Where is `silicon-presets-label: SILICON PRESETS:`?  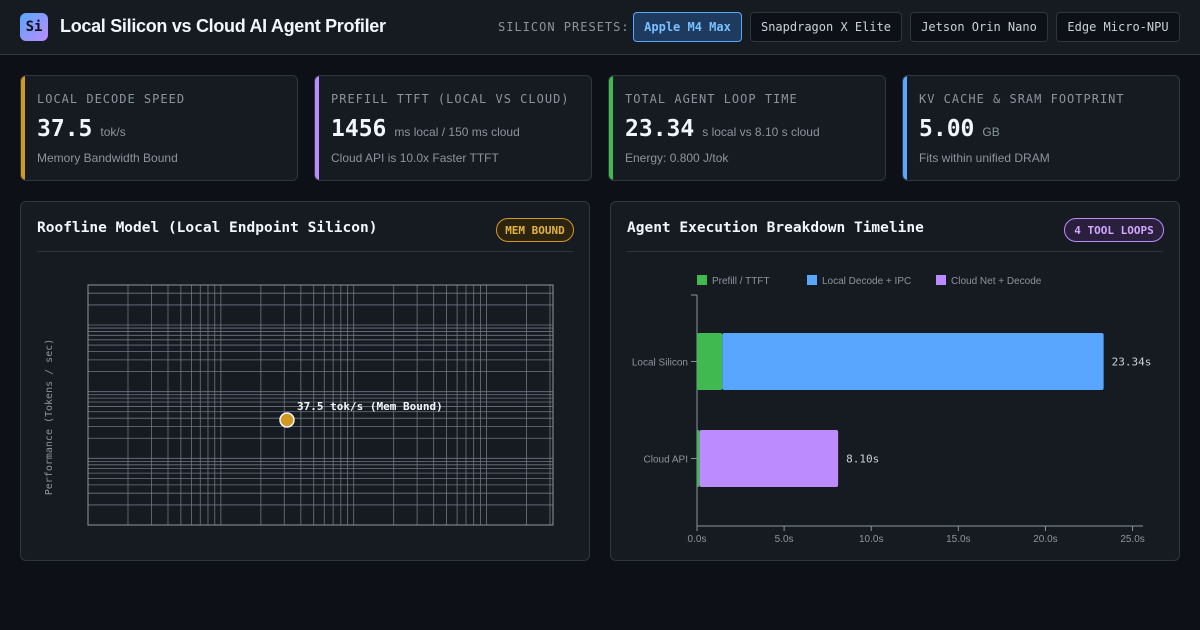
silicon-presets-label: SILICON PRESETS: is located at coordinates (564, 27).